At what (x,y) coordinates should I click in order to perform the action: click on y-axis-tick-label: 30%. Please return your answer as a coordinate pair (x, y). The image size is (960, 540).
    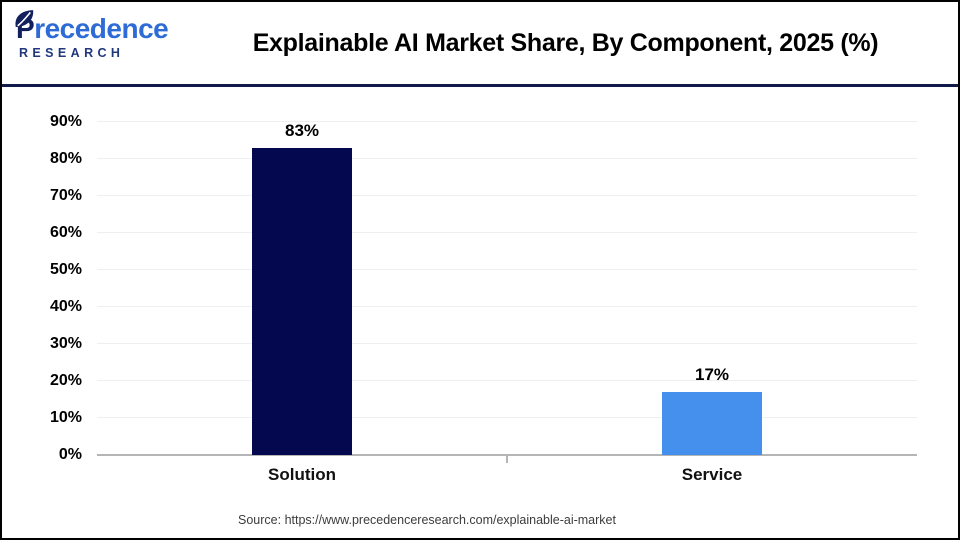
    Looking at the image, I should click on (65, 344).